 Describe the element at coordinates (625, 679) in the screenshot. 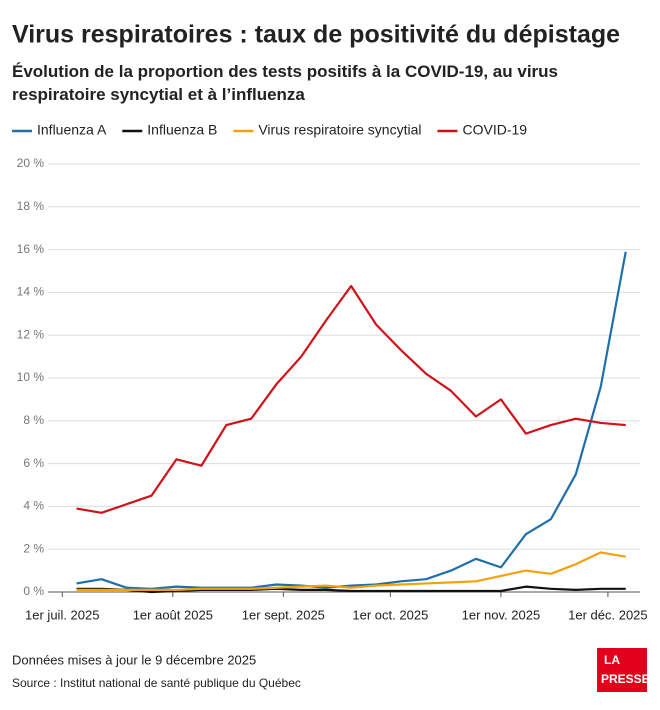

I see `logo-text: PRESSE` at that location.